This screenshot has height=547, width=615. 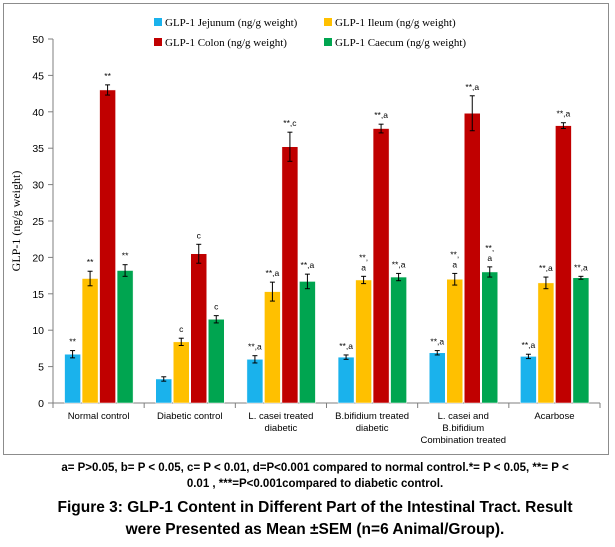 What do you see at coordinates (554, 416) in the screenshot?
I see `category-label: Acarbose` at bounding box center [554, 416].